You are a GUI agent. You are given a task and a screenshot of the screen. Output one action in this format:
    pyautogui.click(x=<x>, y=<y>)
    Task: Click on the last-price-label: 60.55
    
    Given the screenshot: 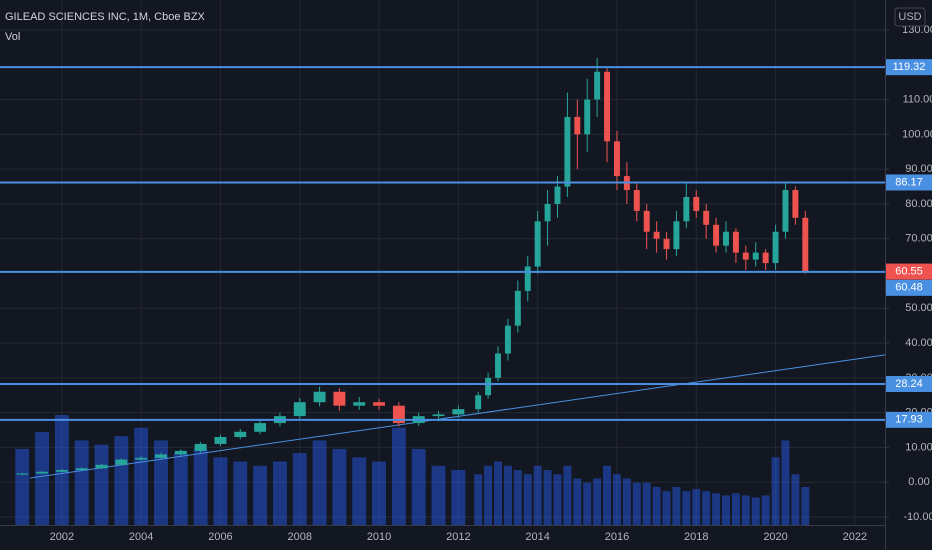 What is the action you would take?
    pyautogui.click(x=909, y=271)
    